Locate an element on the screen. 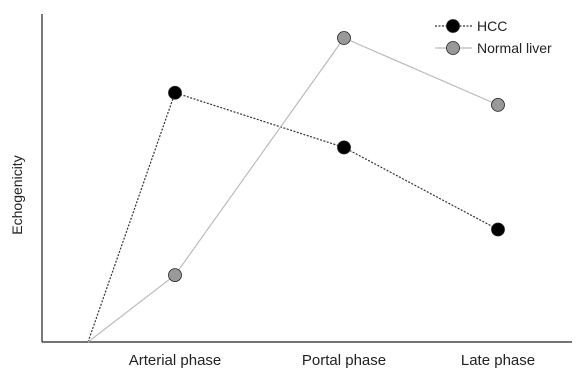  x-tick-label: Arterial phase is located at coordinates (175, 360).